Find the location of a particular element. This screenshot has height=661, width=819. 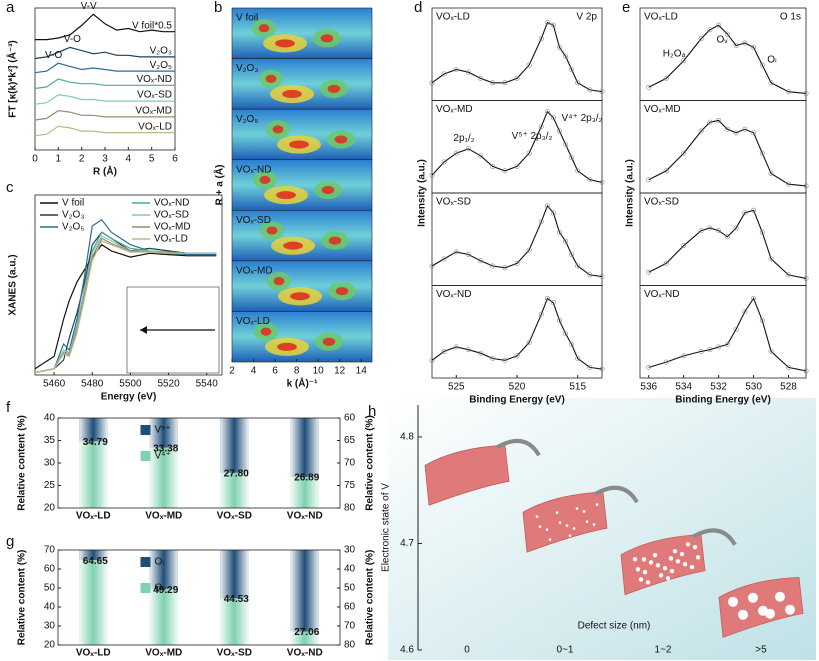

legend-label: V₂O₅ is located at coordinates (73, 227).